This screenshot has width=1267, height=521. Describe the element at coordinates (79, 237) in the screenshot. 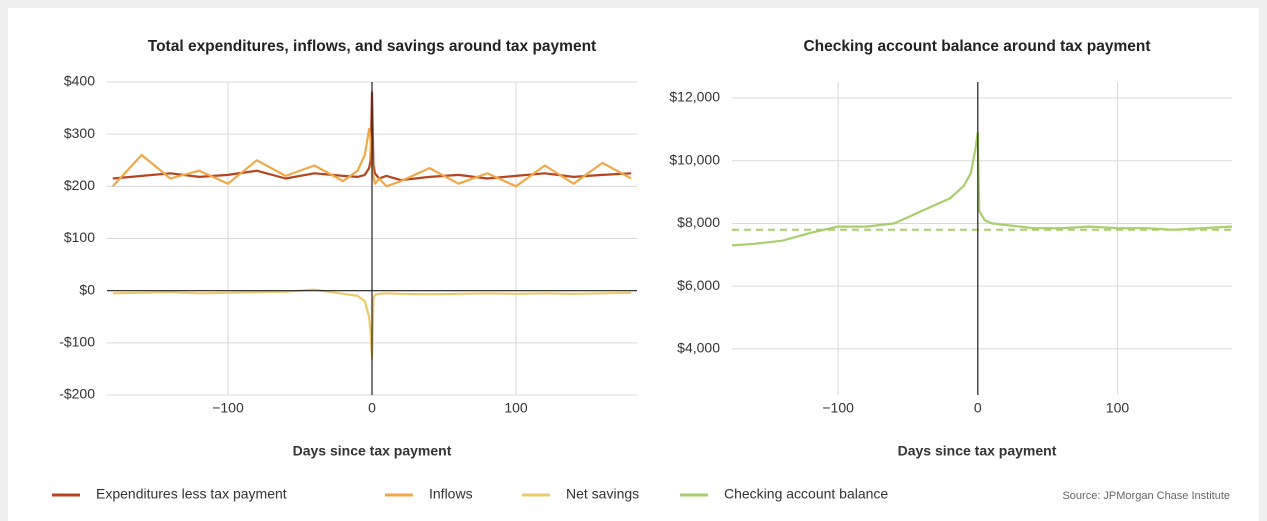

I see `y-tick-label: $100` at that location.